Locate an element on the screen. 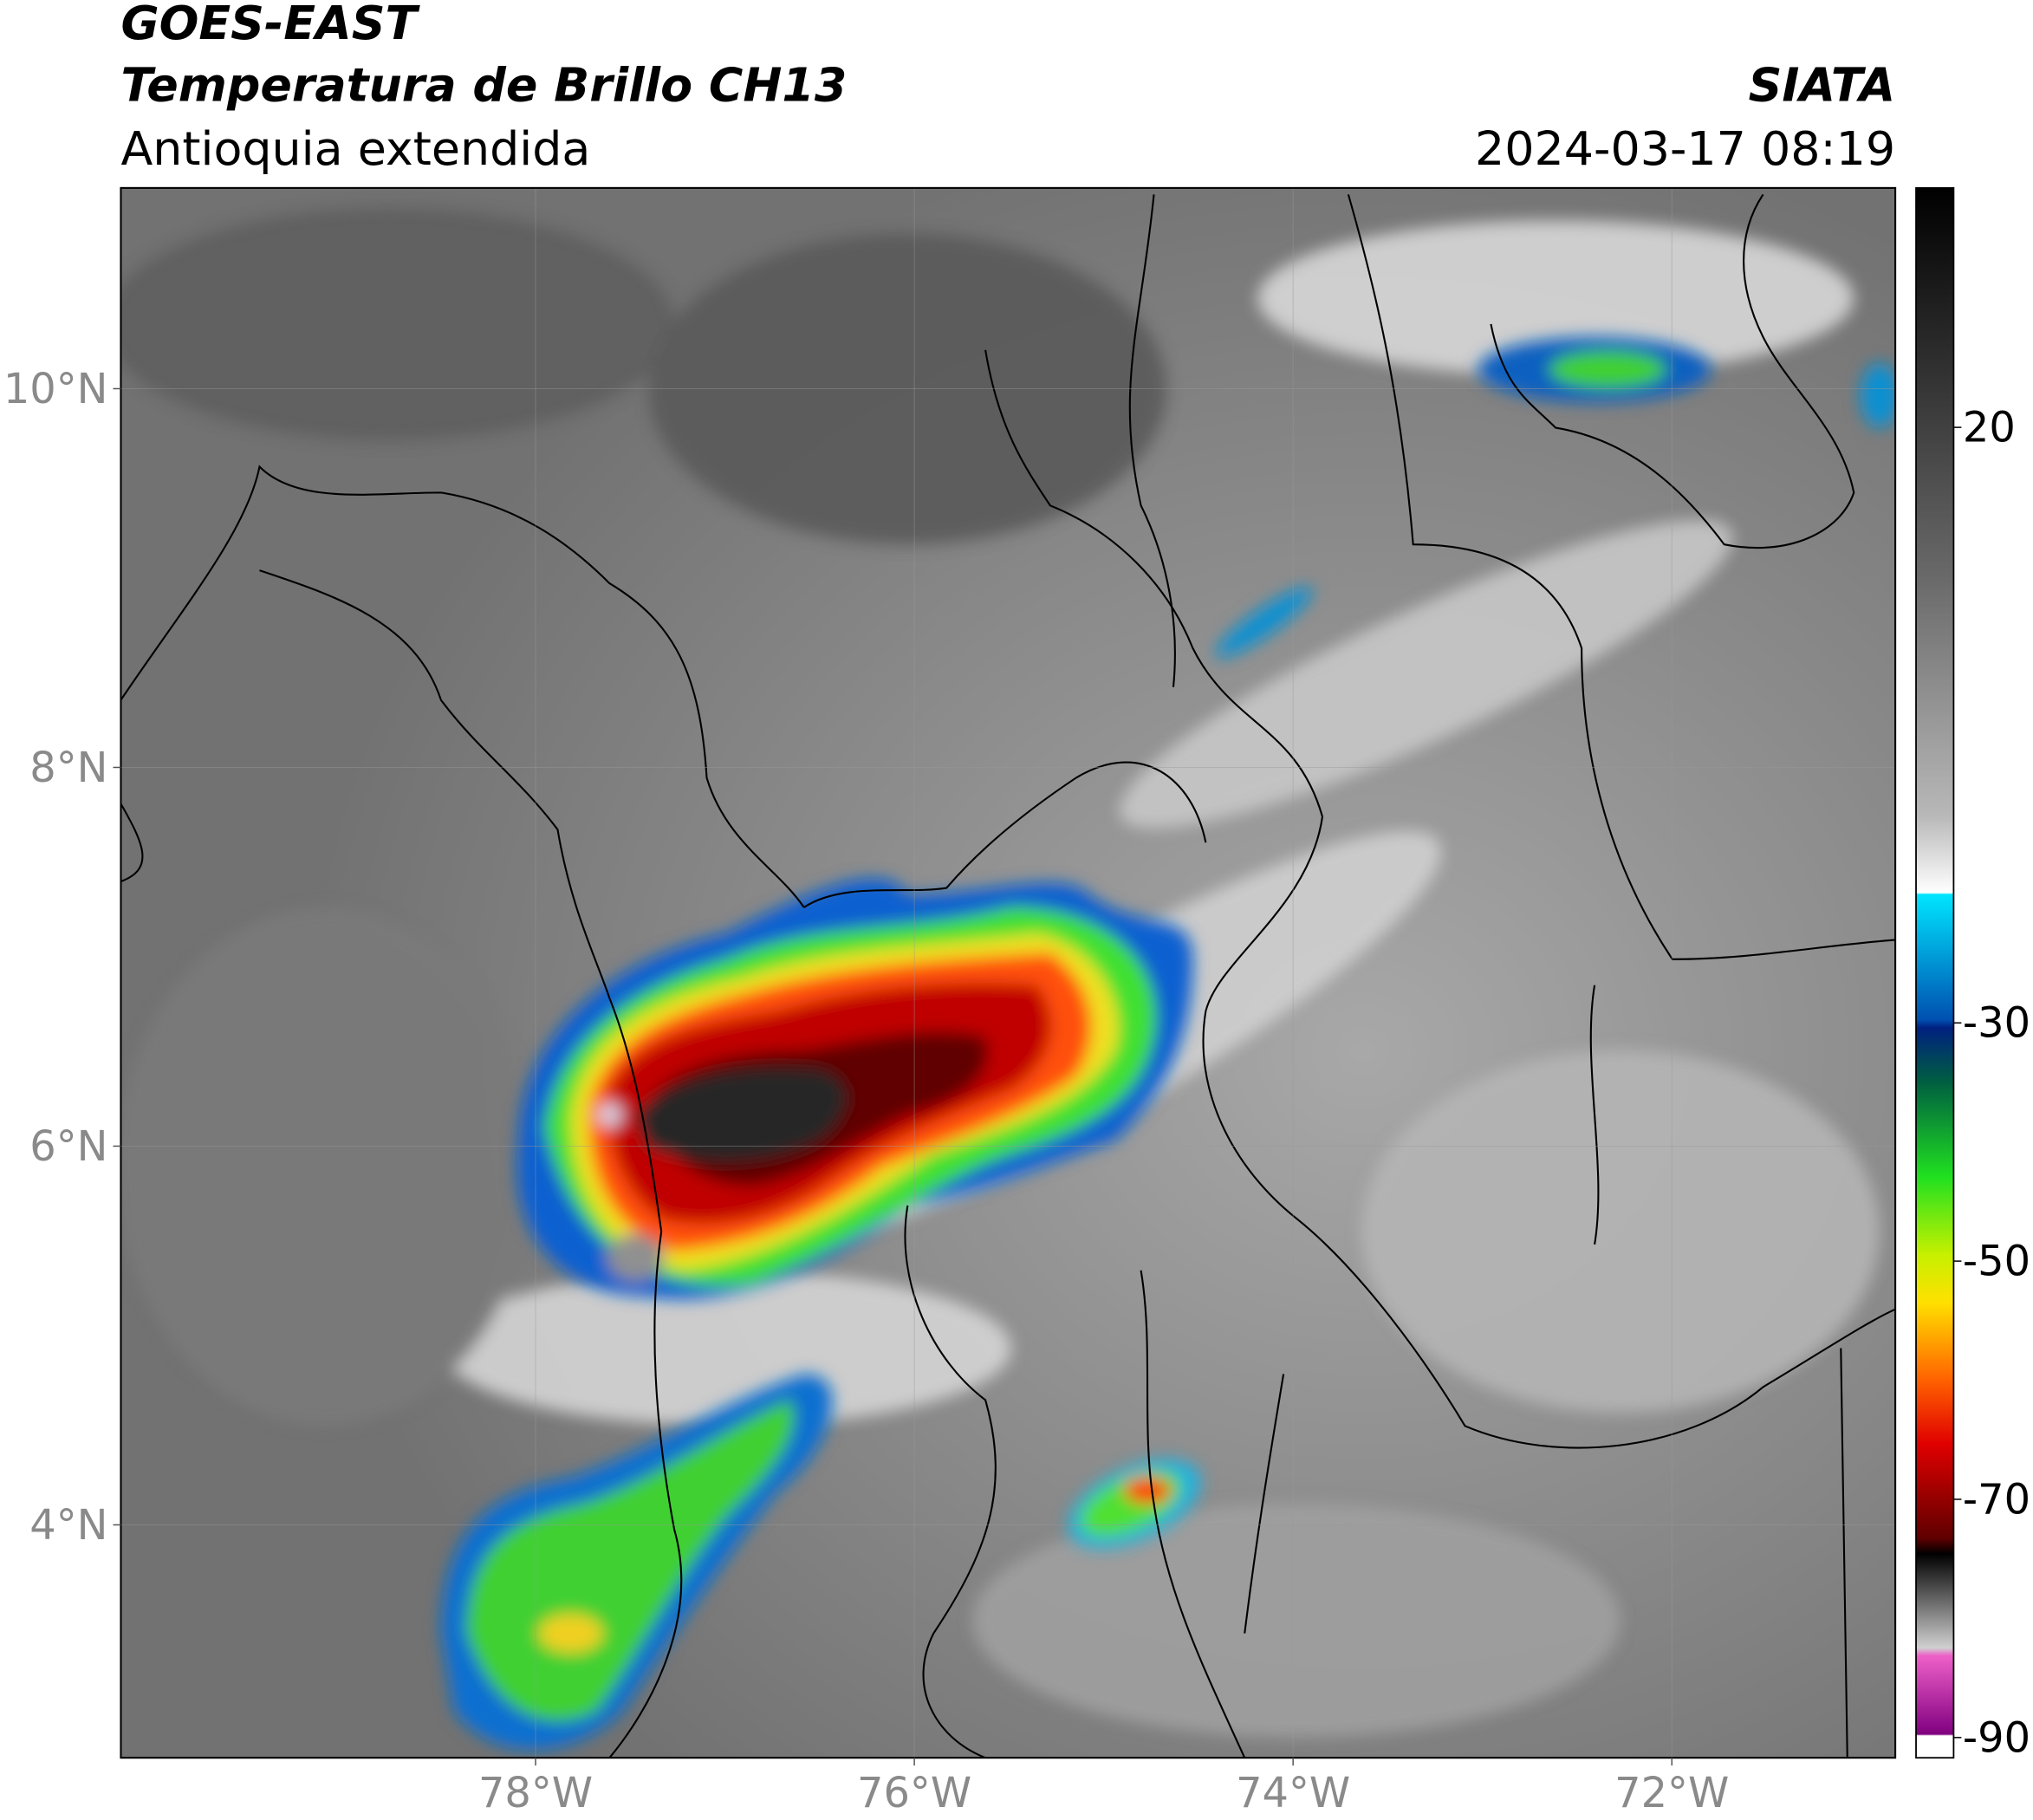  source: SIATA is located at coordinates (1822, 85).